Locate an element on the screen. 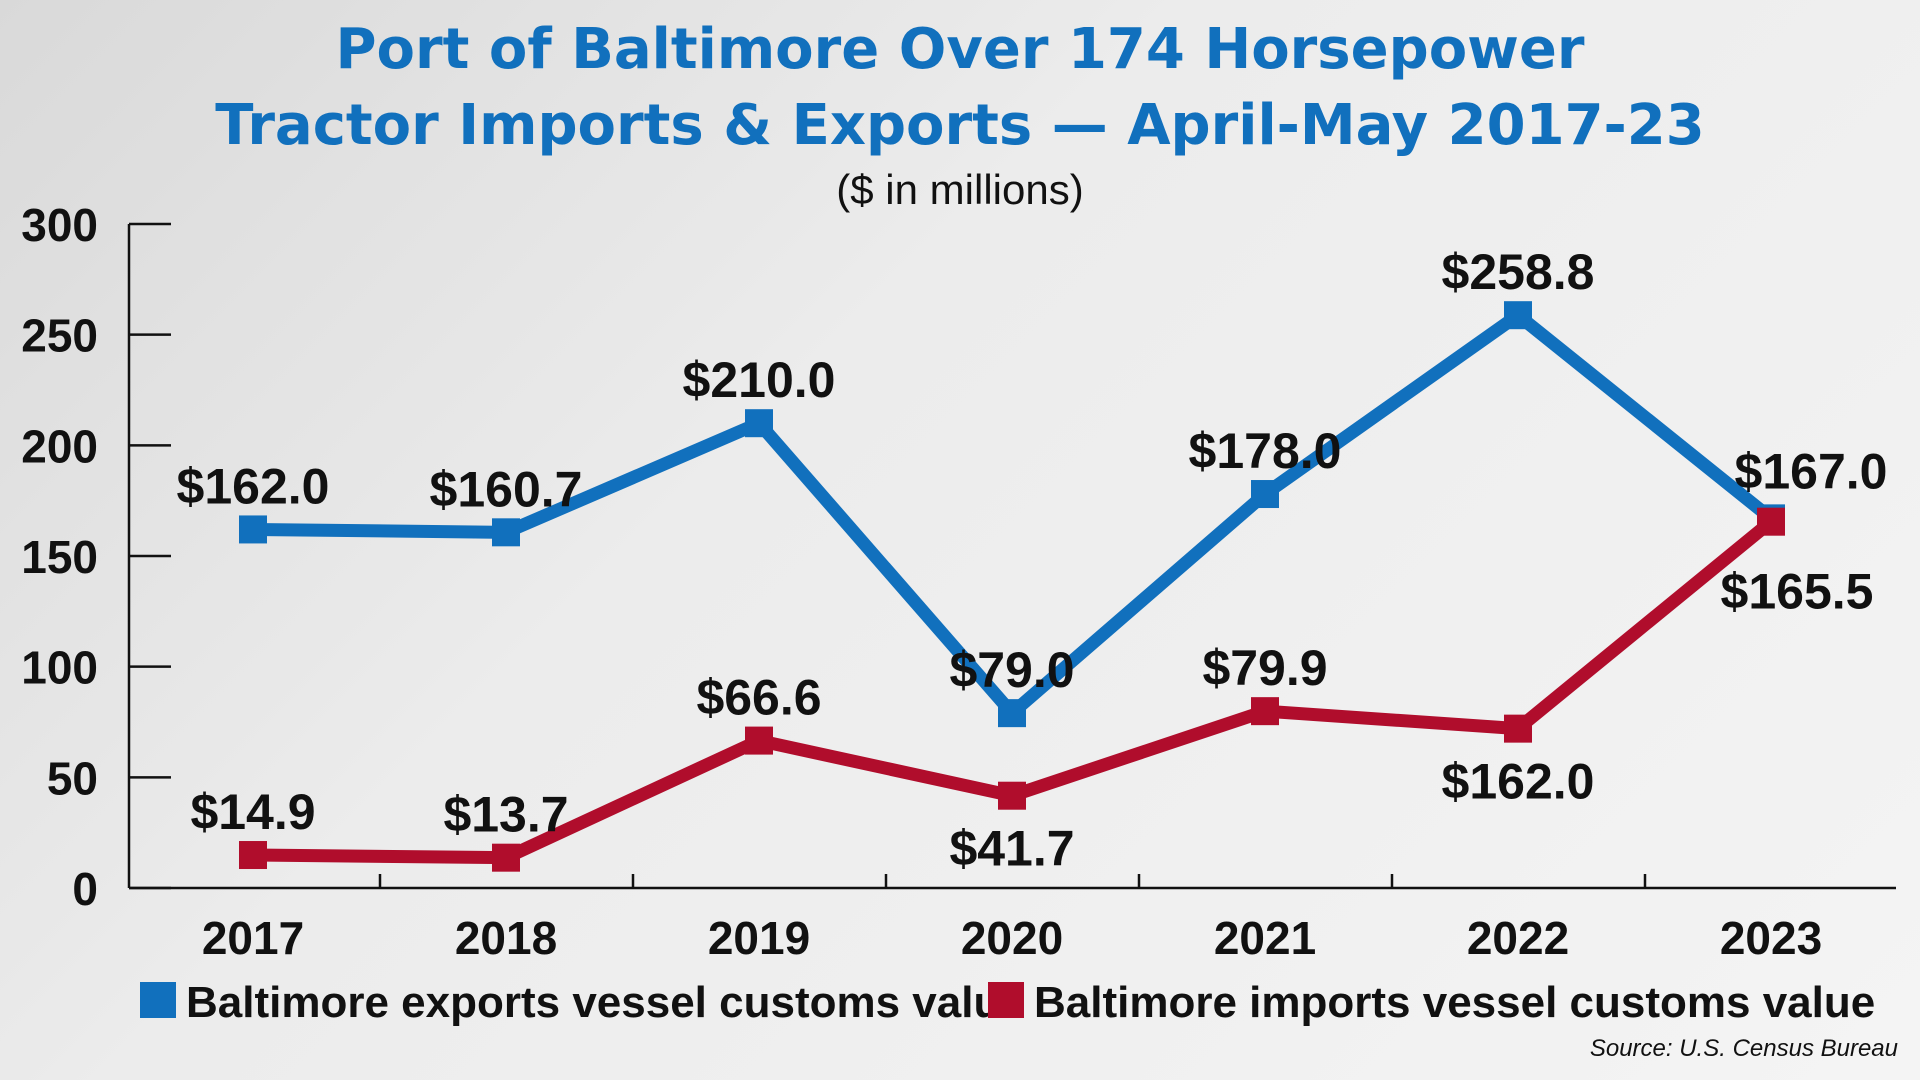 The width and height of the screenshot is (1920, 1080). chart-title-line-1: Port of Baltimore Over 174 Horsepower is located at coordinates (959, 49).